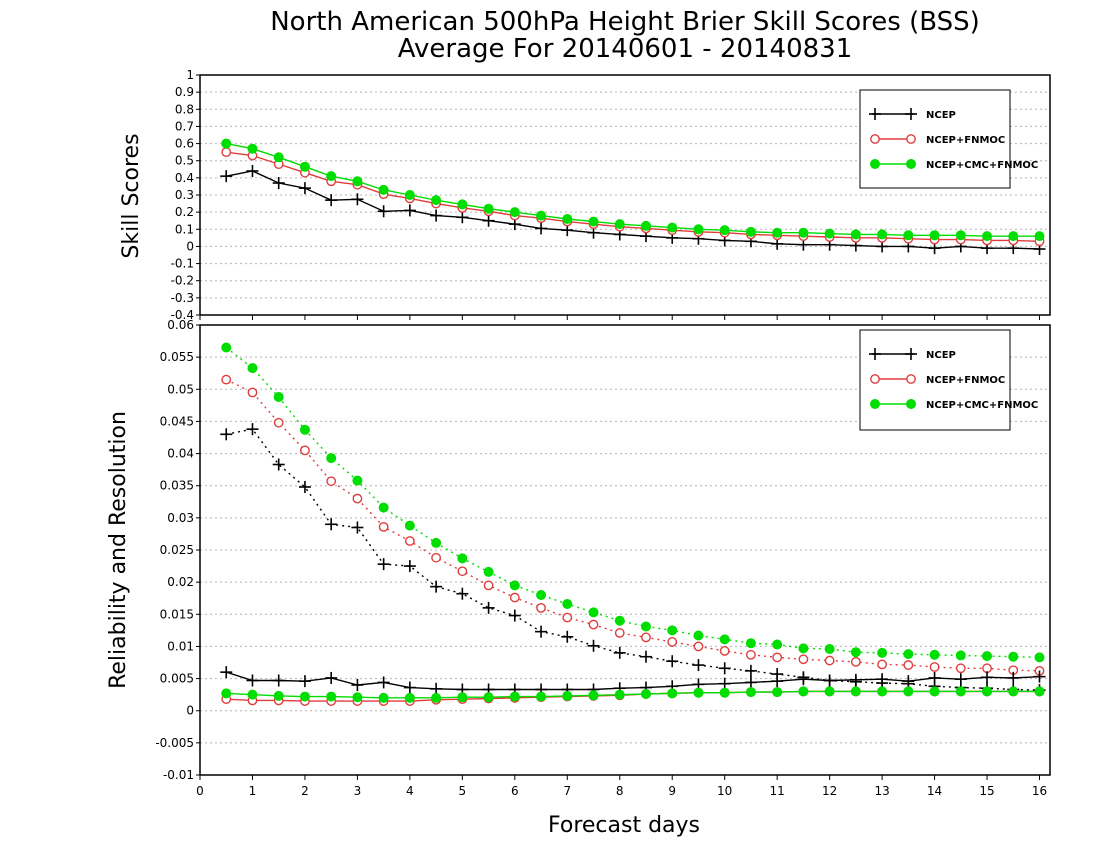  I want to click on x-tick-label: 12, so click(829, 791).